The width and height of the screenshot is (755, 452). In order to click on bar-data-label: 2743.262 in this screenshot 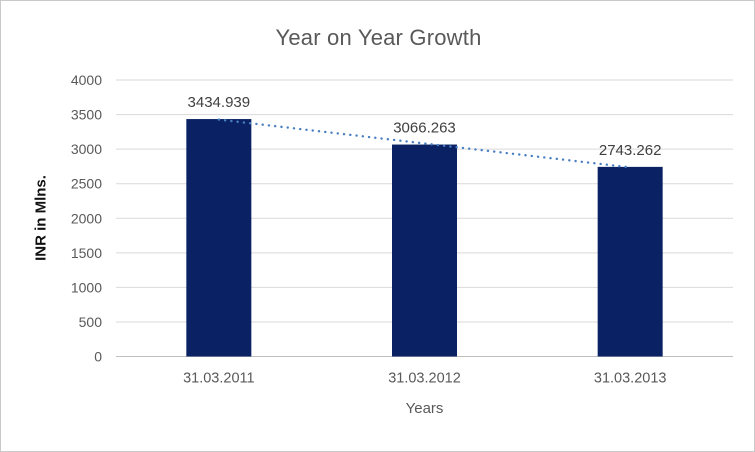, I will do `click(630, 150)`.